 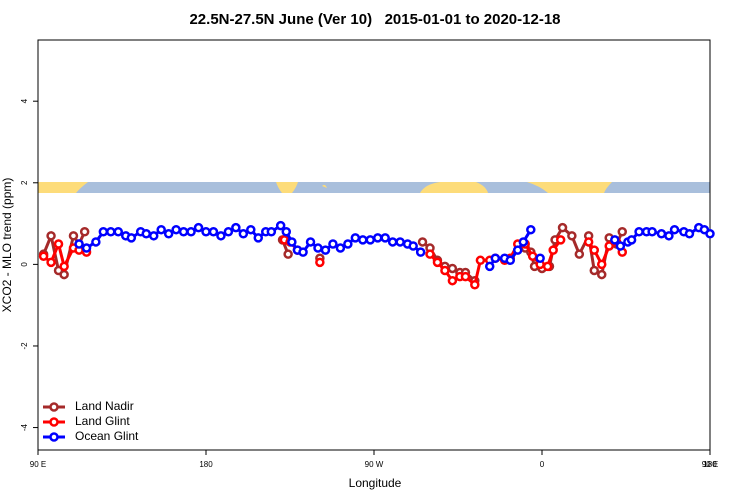 I want to click on y-tick-label: 2, so click(x=24, y=182).